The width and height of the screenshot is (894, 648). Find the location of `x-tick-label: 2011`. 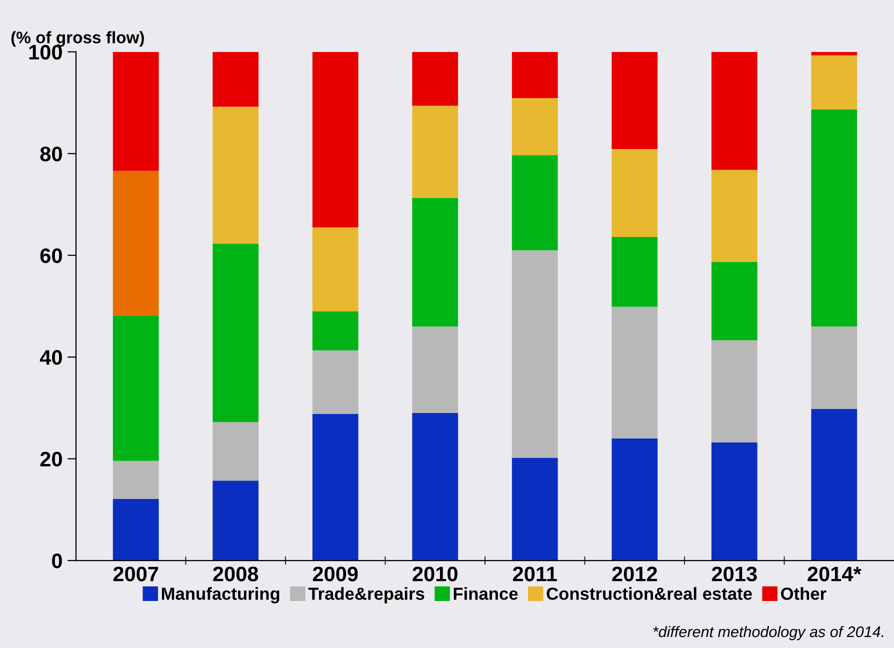

x-tick-label: 2011 is located at coordinates (535, 574).